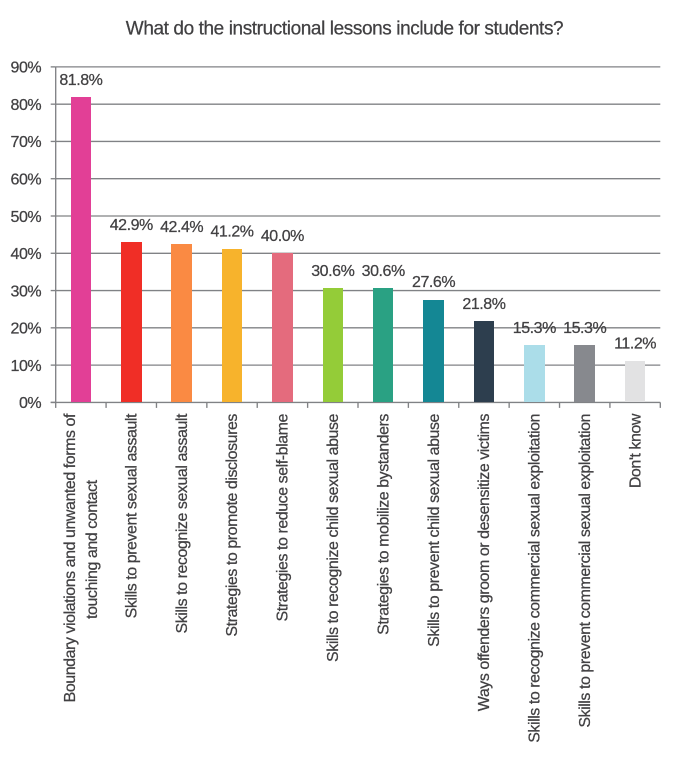  I want to click on svg-text:Strategies to mobilize bystand: Strategies to mobilize bystanders, so click(383, 524).